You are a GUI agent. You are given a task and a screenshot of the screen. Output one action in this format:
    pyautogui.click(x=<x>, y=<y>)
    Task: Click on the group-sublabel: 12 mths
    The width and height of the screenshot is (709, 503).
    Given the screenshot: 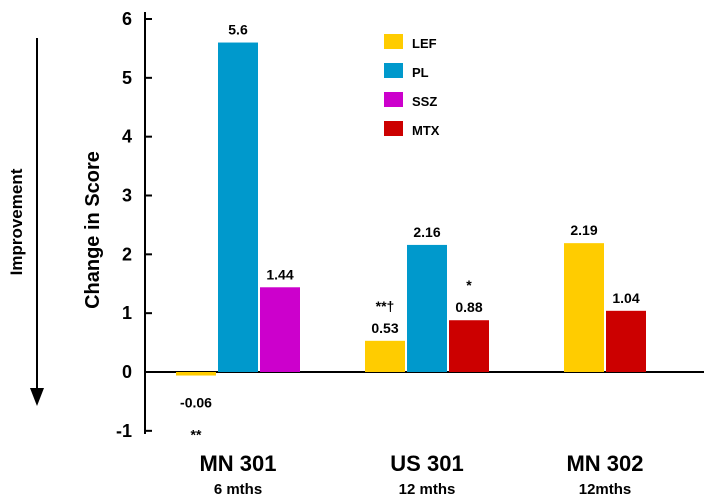 What is the action you would take?
    pyautogui.click(x=427, y=489)
    